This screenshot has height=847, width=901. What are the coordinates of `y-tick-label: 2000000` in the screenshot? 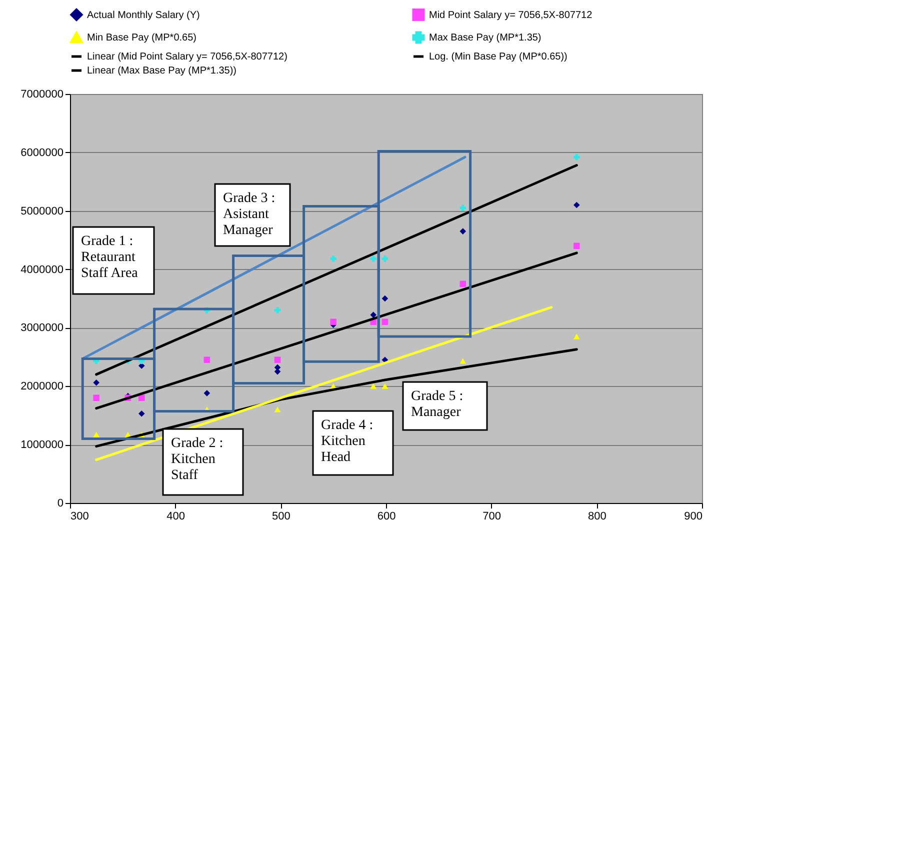 It's located at (42, 386).